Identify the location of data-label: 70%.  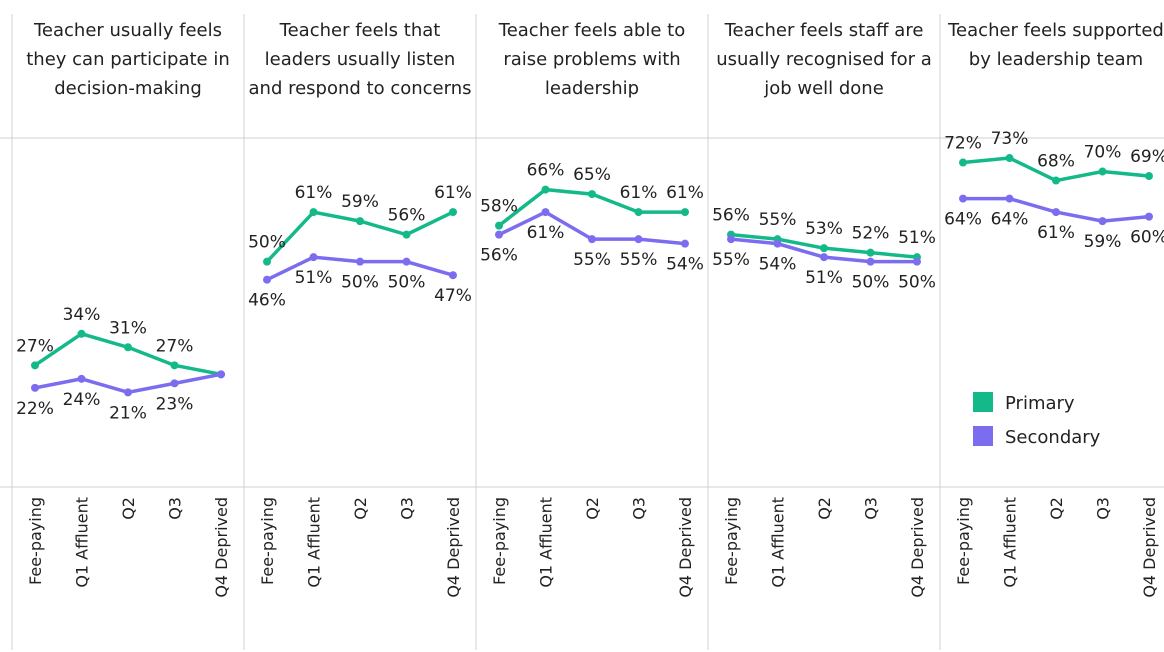
(1103, 153).